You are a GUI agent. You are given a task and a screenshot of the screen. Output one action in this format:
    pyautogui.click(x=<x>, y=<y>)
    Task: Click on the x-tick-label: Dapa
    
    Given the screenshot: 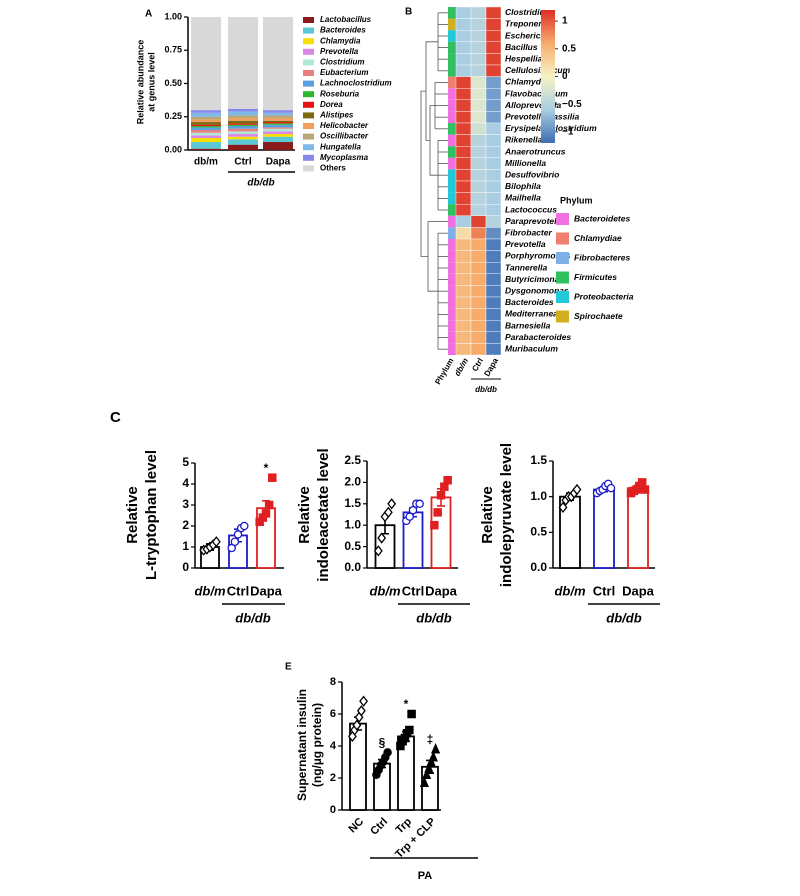 What is the action you would take?
    pyautogui.click(x=638, y=590)
    